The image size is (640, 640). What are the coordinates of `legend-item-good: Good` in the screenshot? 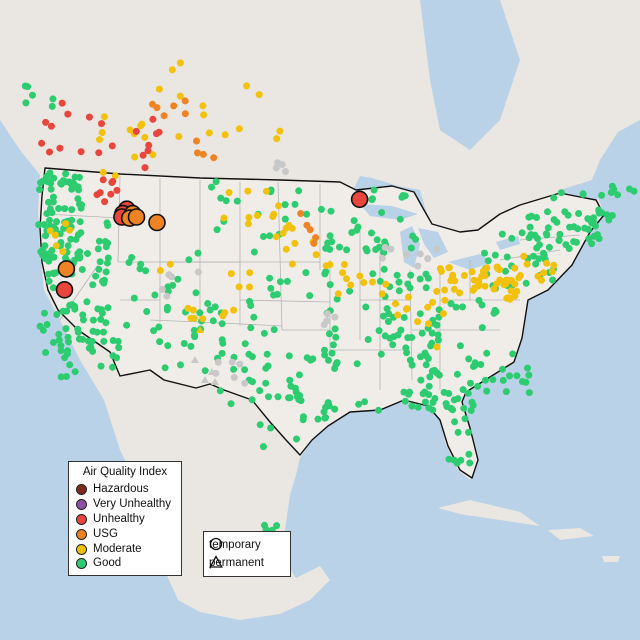 It's located at (98, 563).